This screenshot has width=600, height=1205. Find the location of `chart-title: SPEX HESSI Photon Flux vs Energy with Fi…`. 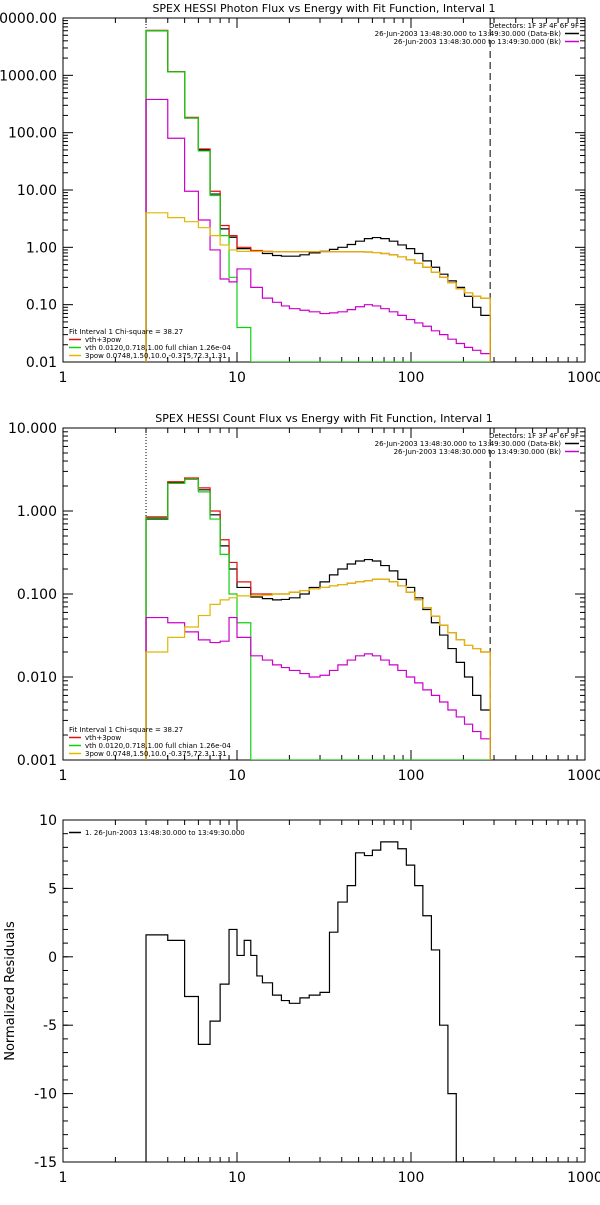

chart-title: SPEX HESSI Photon Flux vs Energy with Fi… is located at coordinates (323, 8).